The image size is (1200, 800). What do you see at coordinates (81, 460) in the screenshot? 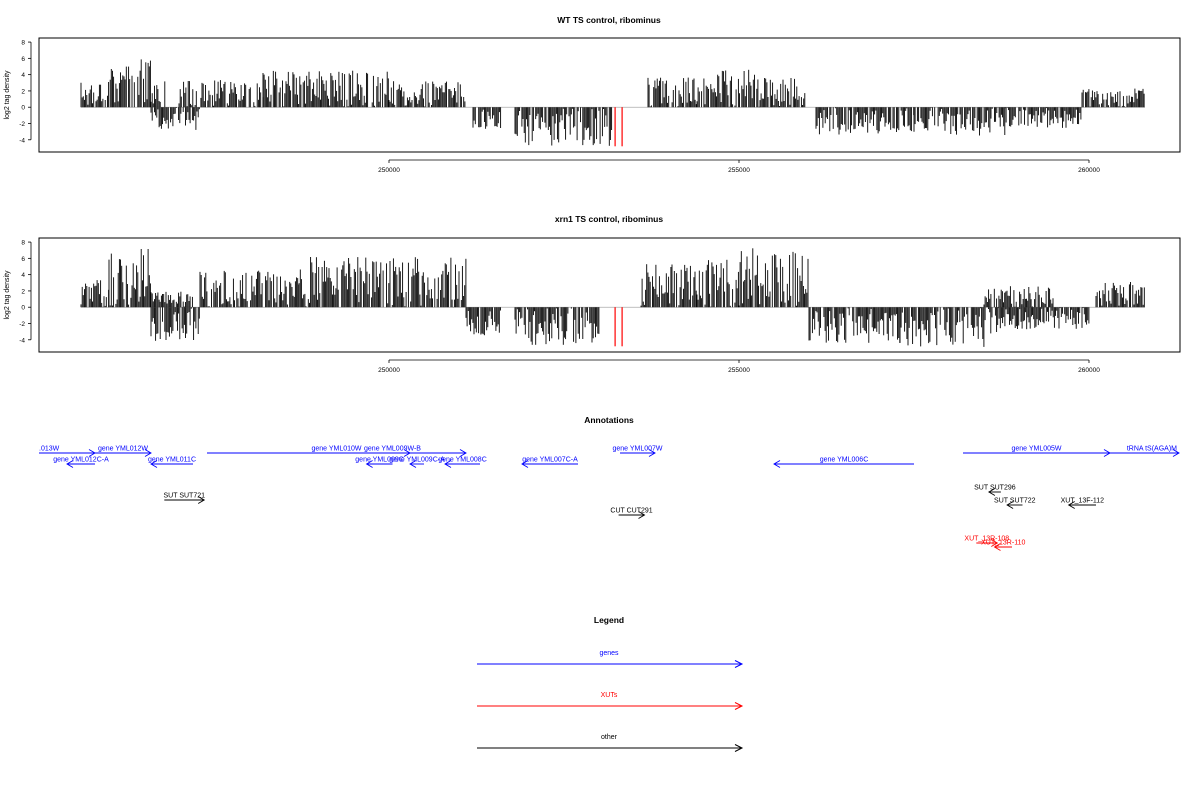
I see `feature-label: gene YML012C-A` at bounding box center [81, 460].